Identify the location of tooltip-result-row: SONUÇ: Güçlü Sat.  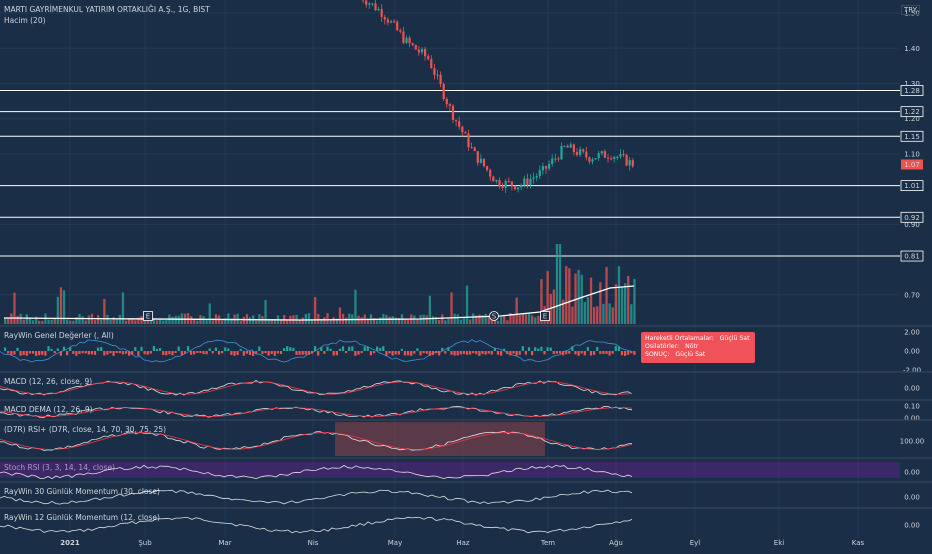
(698, 355).